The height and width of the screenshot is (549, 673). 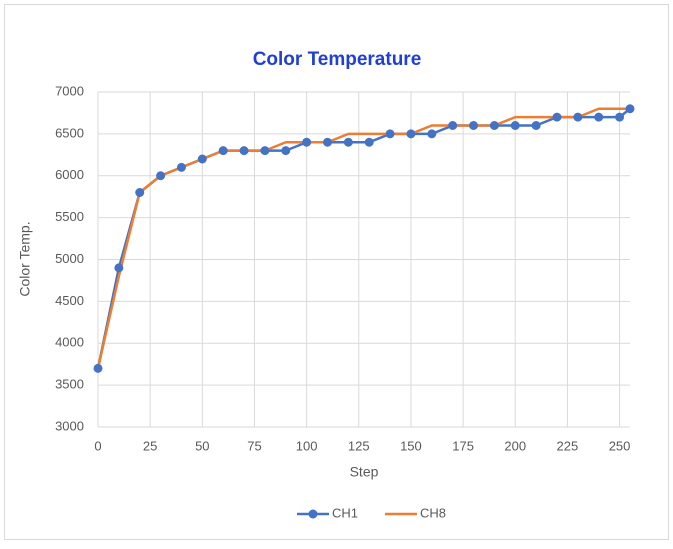 What do you see at coordinates (69, 384) in the screenshot?
I see `y-tick-label: 3500` at bounding box center [69, 384].